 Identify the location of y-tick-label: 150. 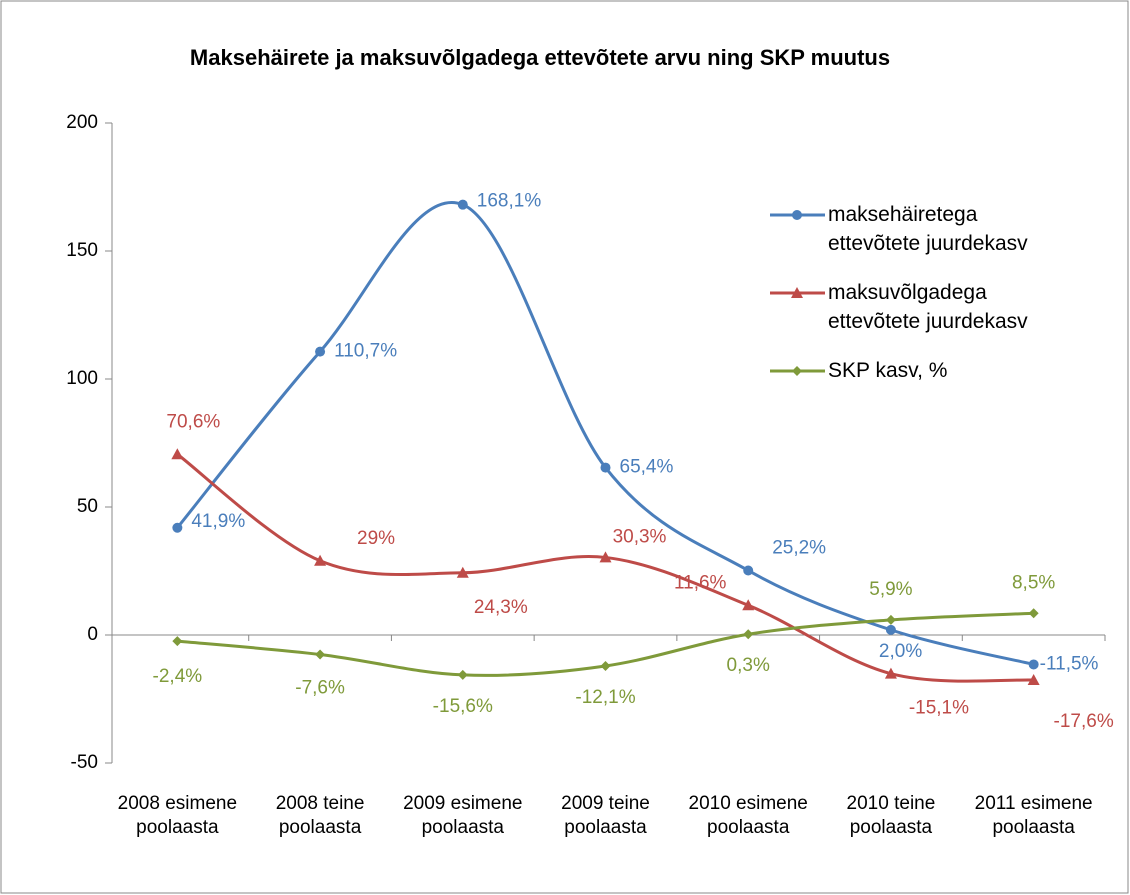
(82, 250).